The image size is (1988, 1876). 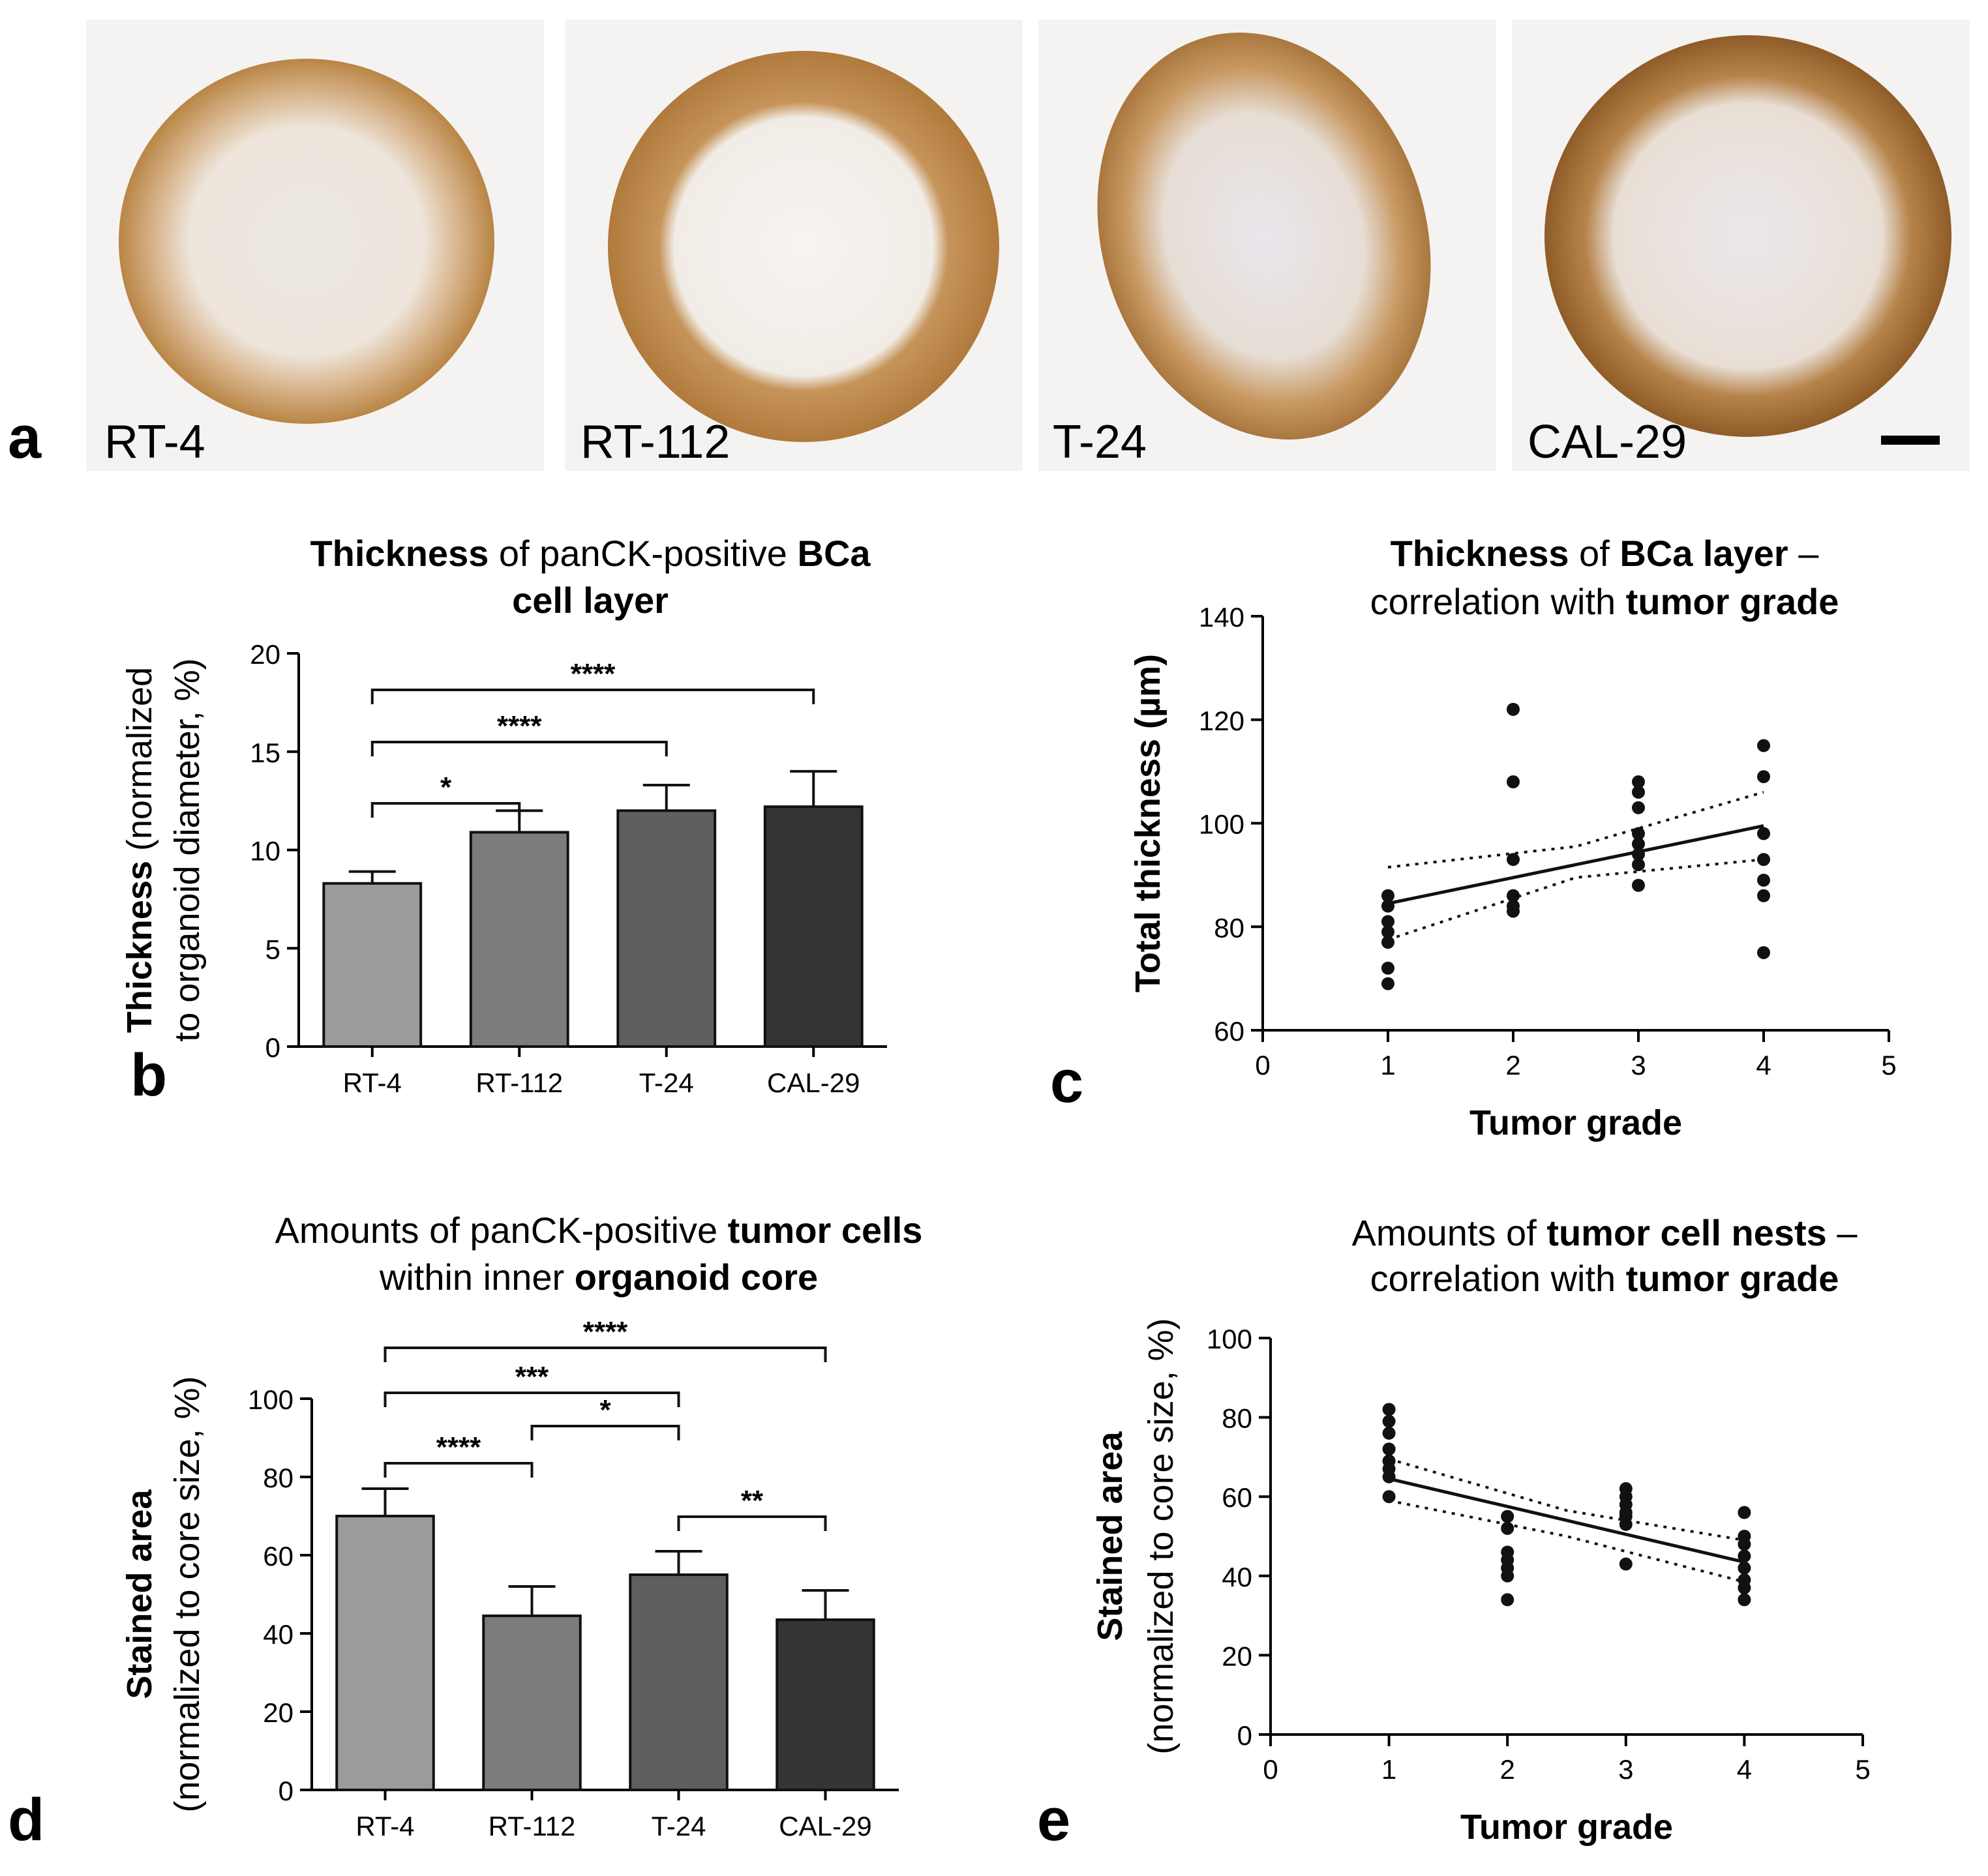 What do you see at coordinates (139, 850) in the screenshot?
I see `y-axis-label: Thickness (normalized` at bounding box center [139, 850].